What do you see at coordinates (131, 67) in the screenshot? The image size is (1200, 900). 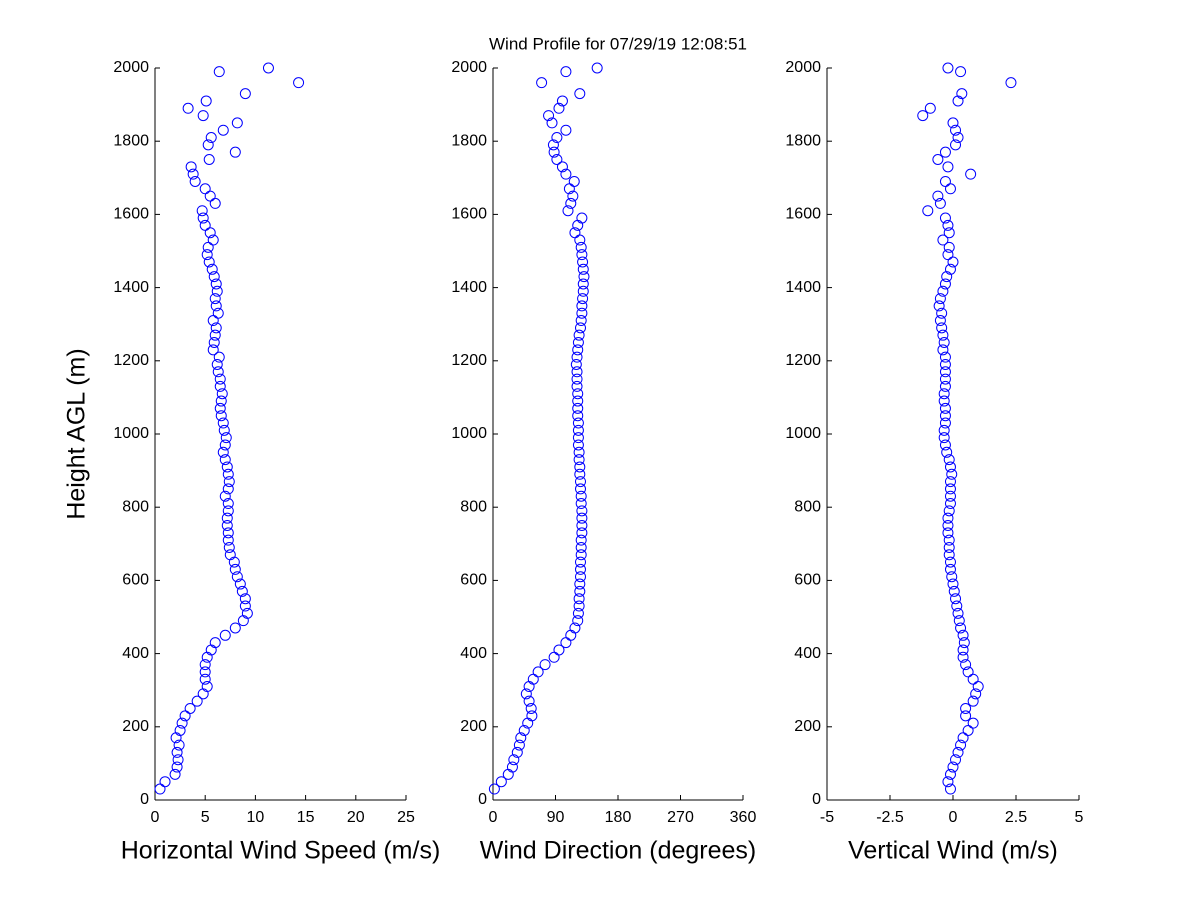 I see `y-tick-label: 2000` at bounding box center [131, 67].